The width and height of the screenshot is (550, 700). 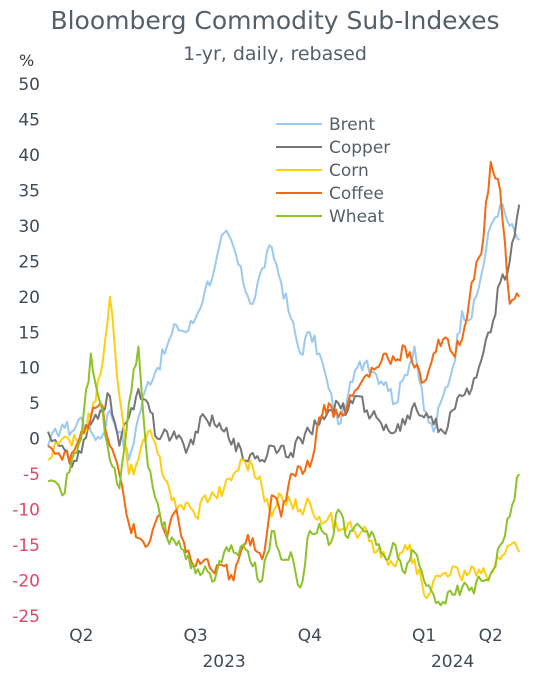 I want to click on x-tick-label: Q1, so click(x=424, y=636).